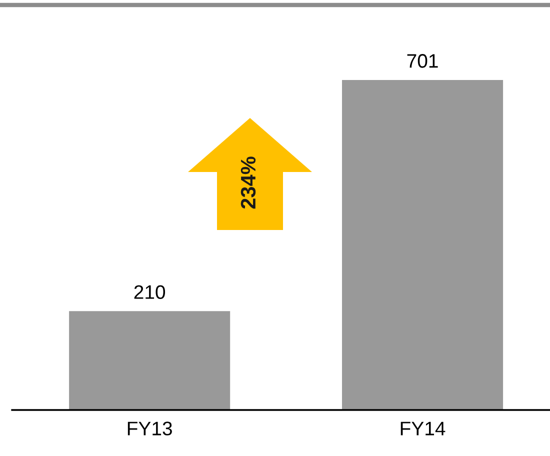  Describe the element at coordinates (423, 429) in the screenshot. I see `x-tick-label: FY14` at that location.